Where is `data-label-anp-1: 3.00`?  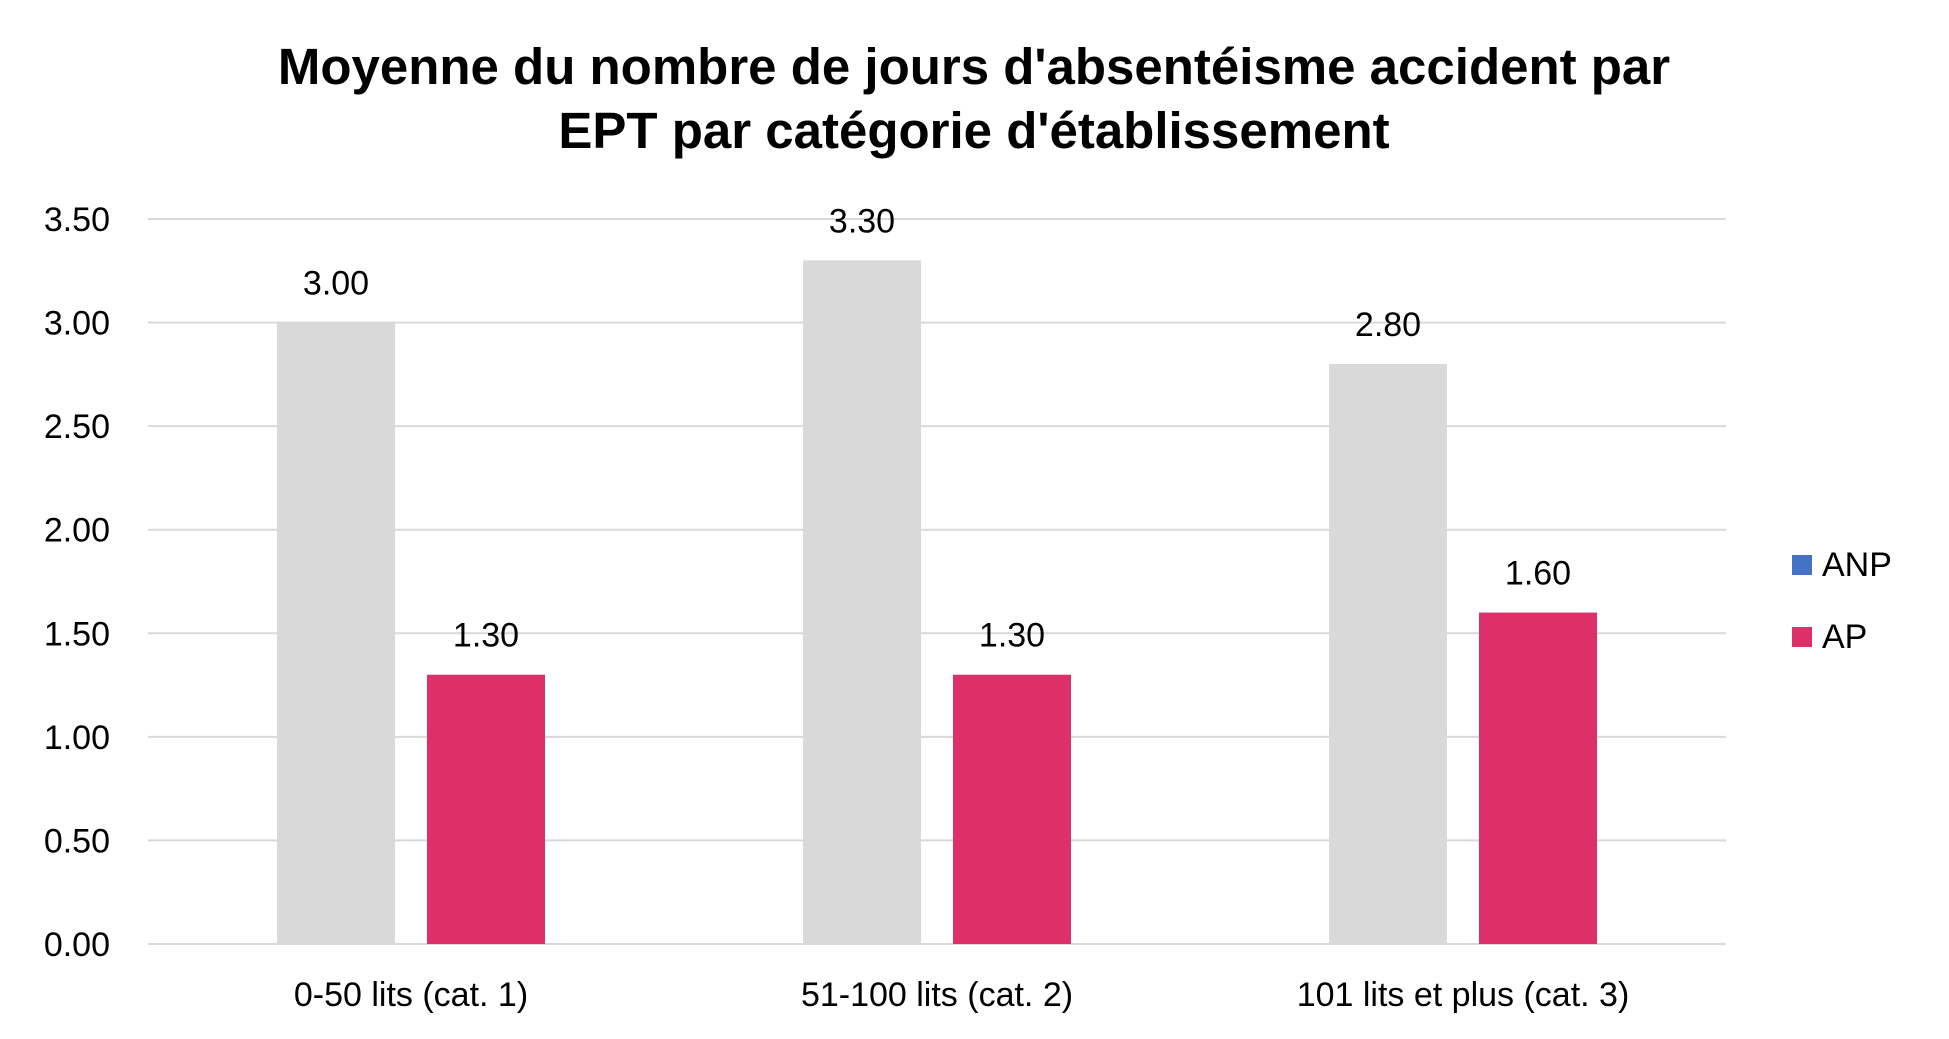
data-label-anp-1: 3.00 is located at coordinates (336, 284).